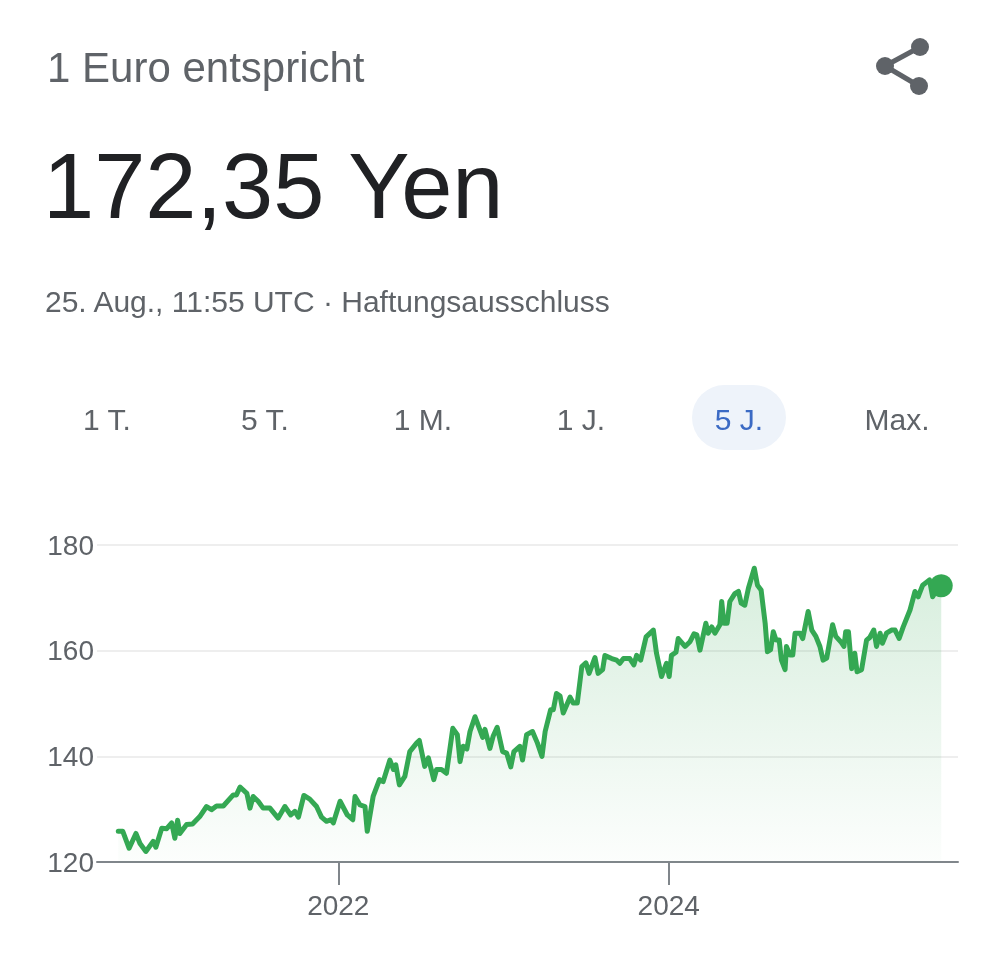  What do you see at coordinates (327, 301) in the screenshot?
I see `text: 25. Aug., 11:55 UTC · Haftungsausschluss` at bounding box center [327, 301].